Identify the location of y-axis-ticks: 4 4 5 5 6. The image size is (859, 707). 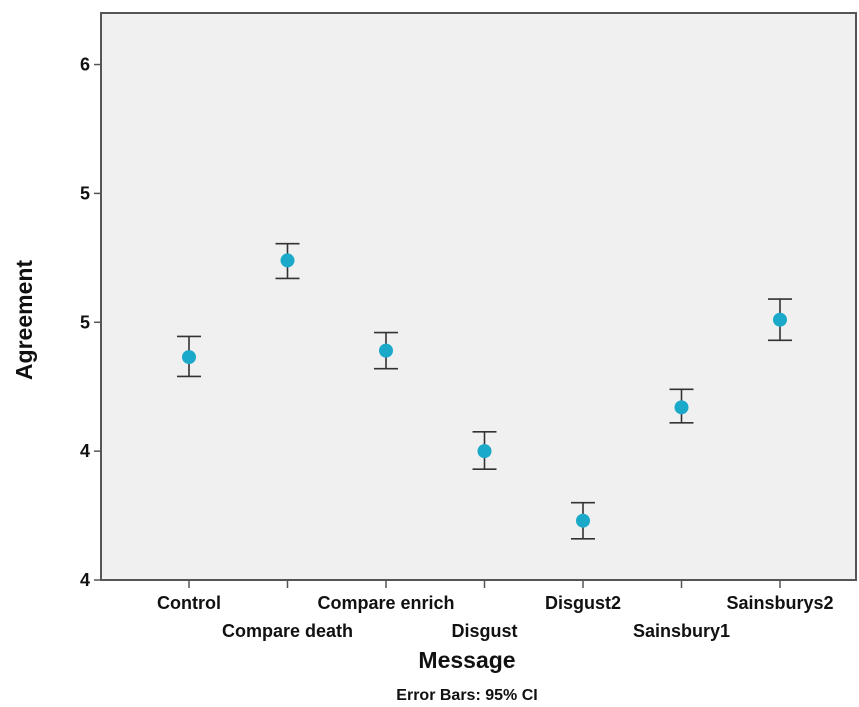
(90, 322).